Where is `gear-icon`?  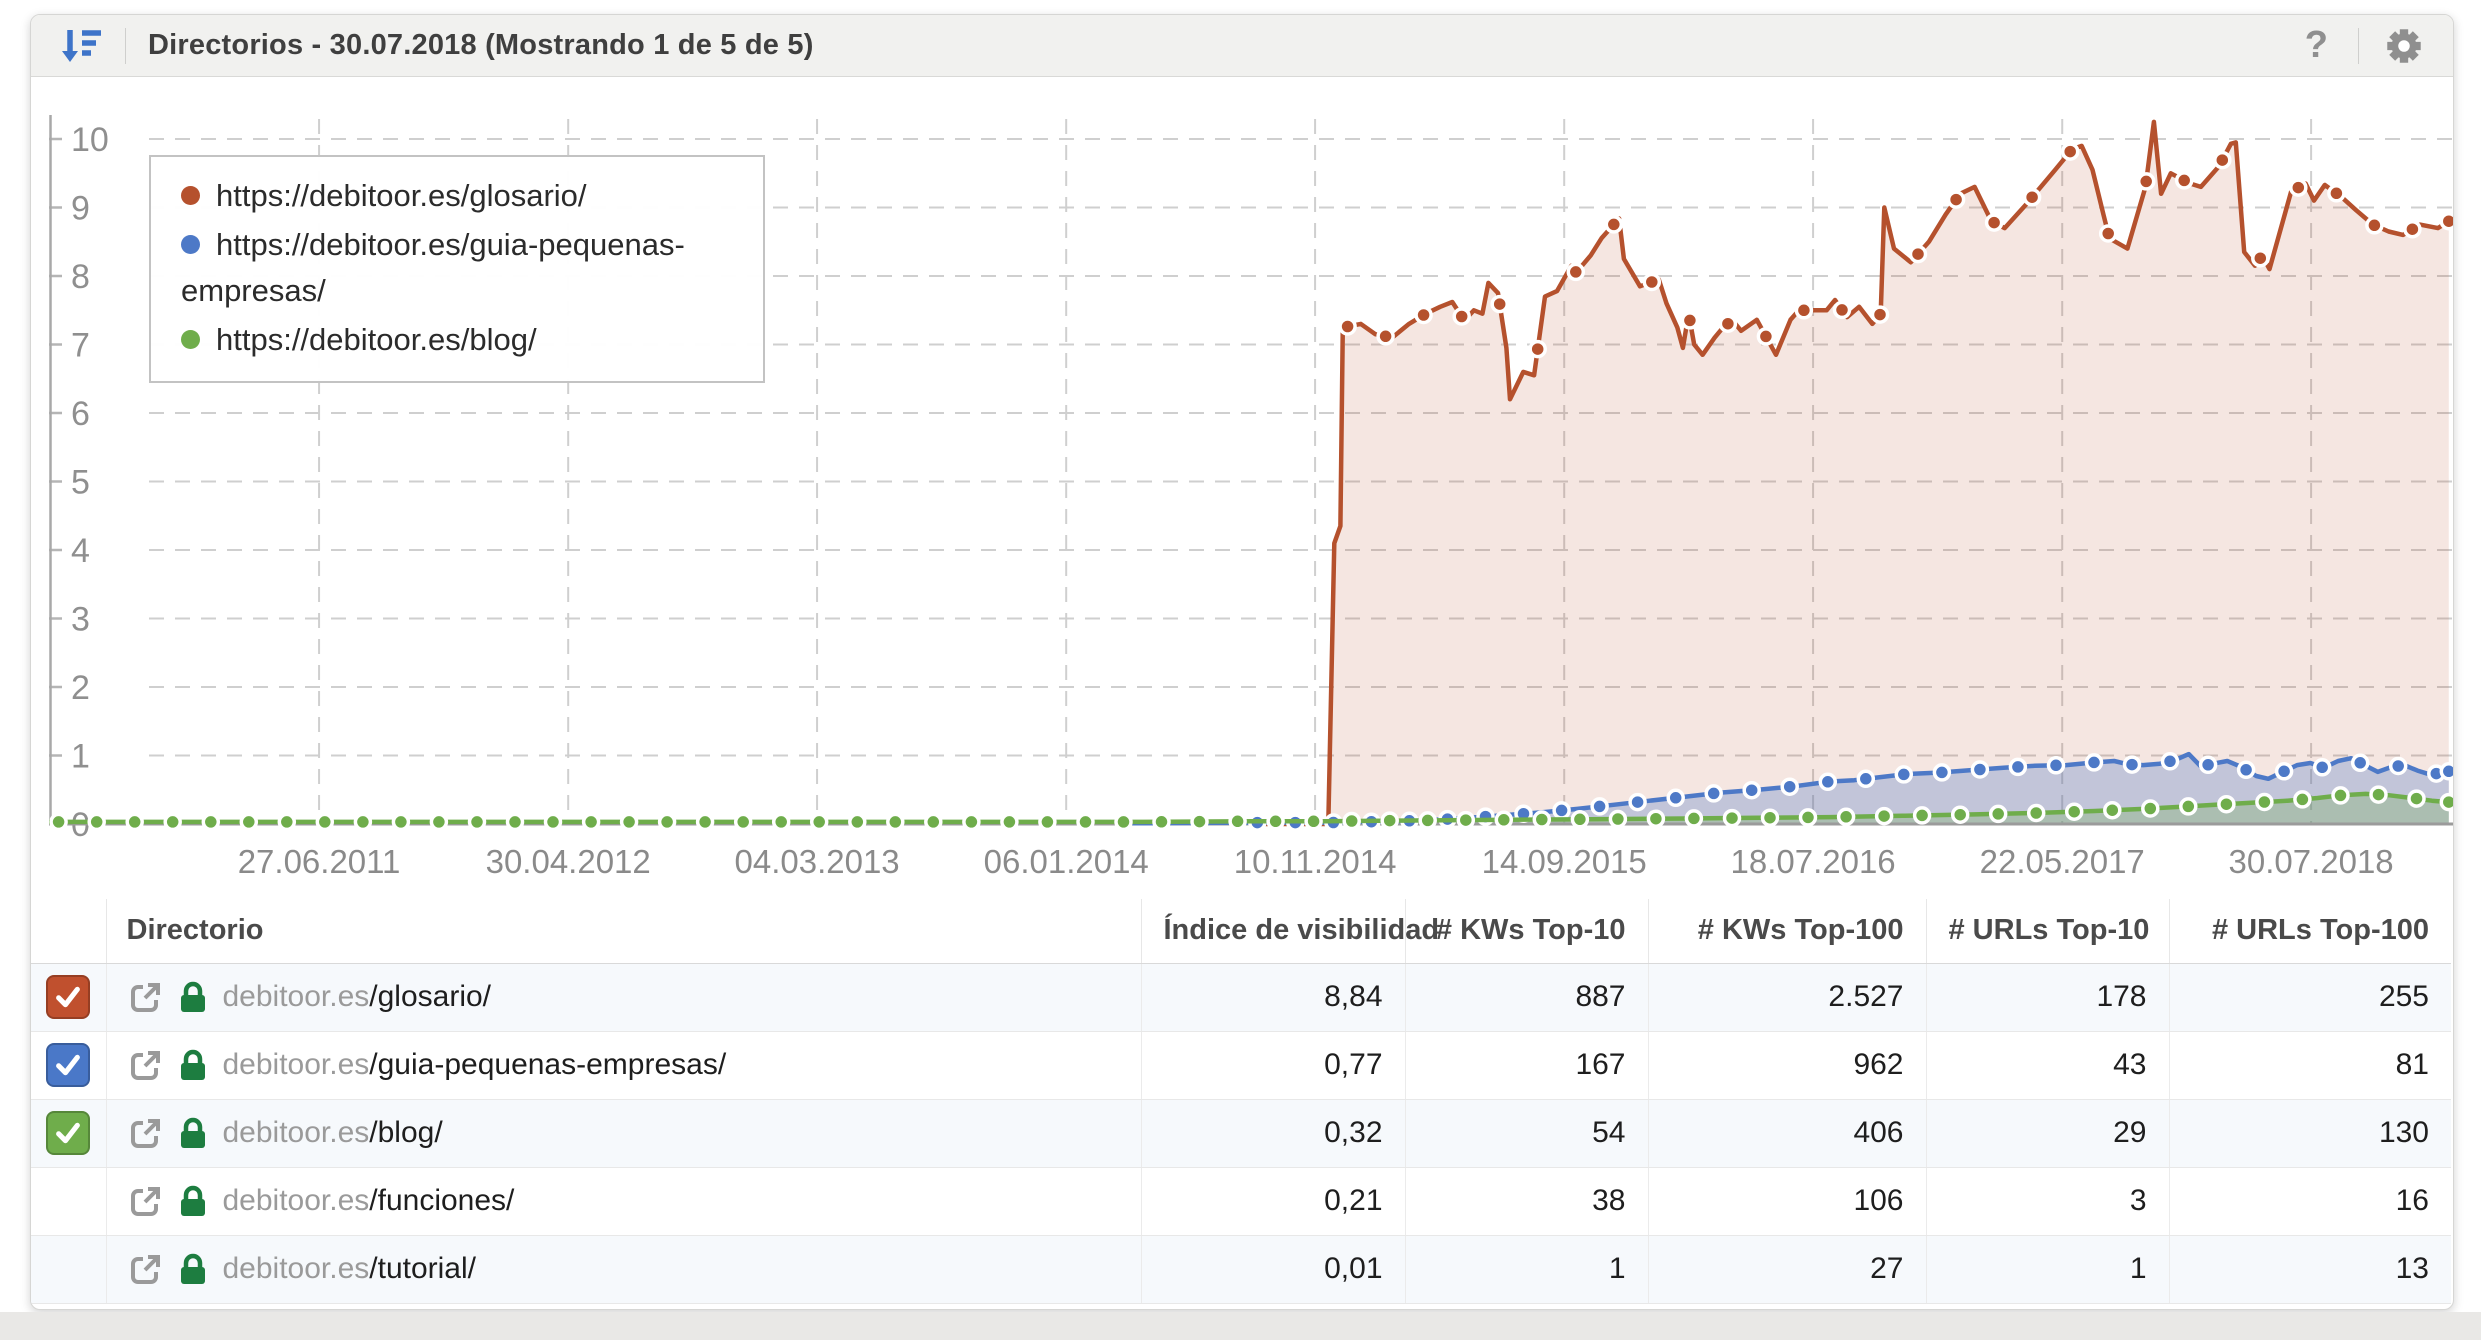
gear-icon is located at coordinates (2404, 46).